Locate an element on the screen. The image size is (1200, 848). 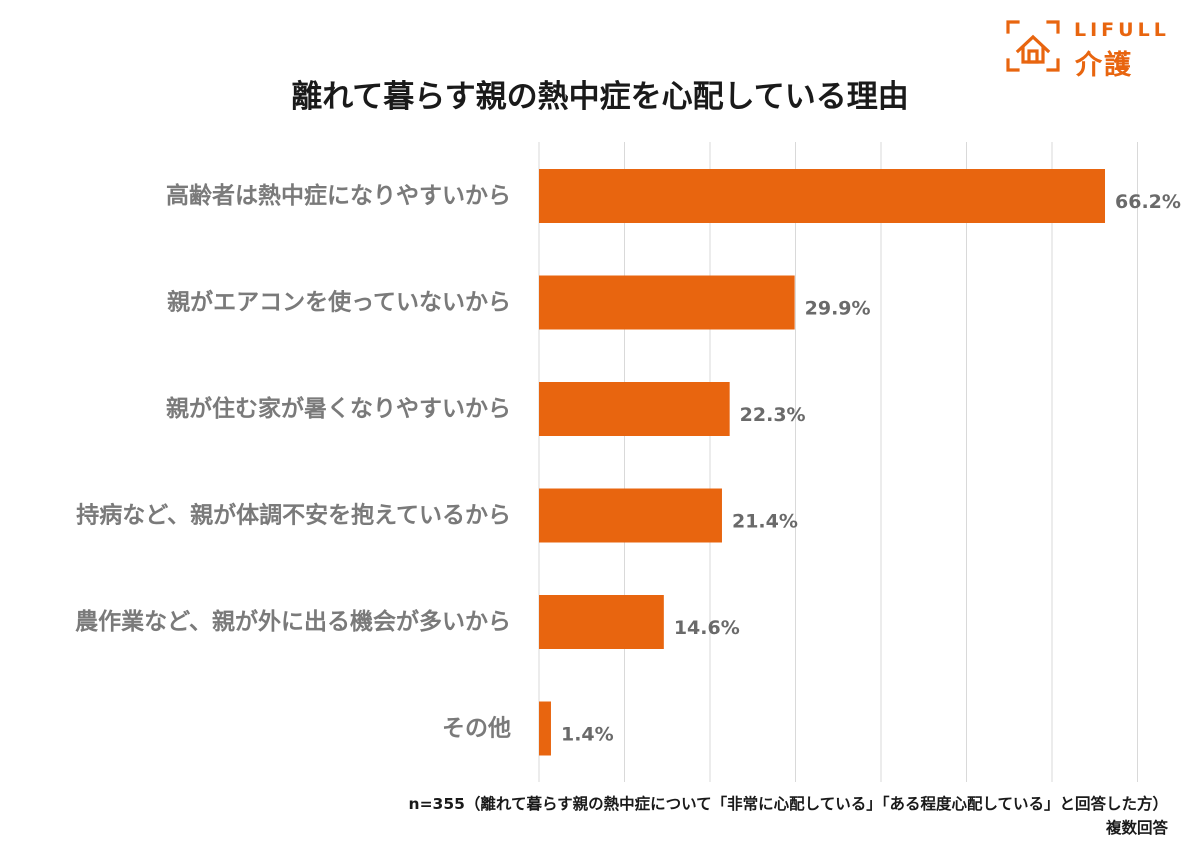
value-label: 1.4% is located at coordinates (587, 735).